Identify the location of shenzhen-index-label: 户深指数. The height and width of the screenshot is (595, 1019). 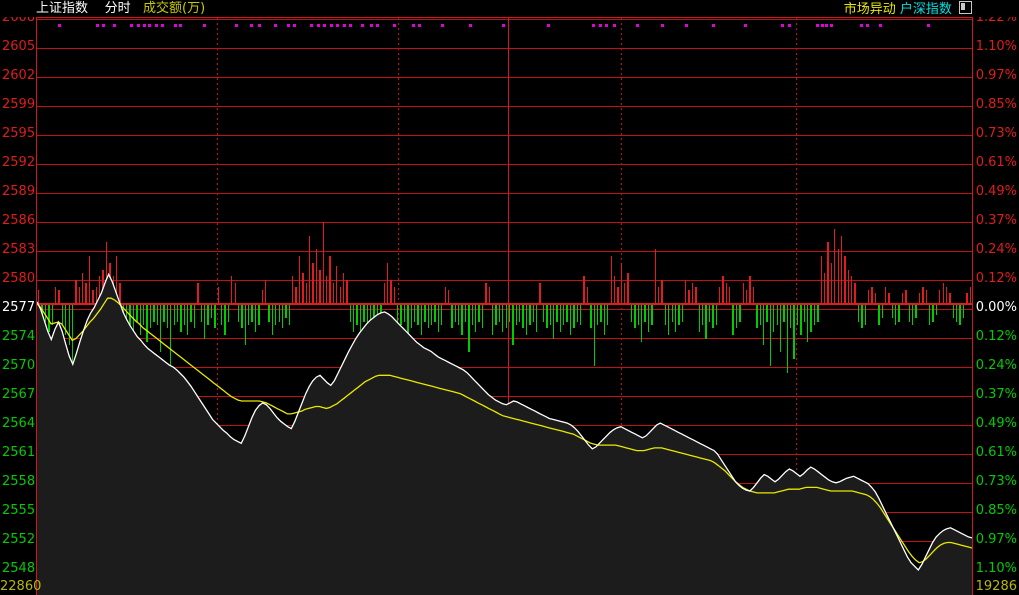
(925, 9).